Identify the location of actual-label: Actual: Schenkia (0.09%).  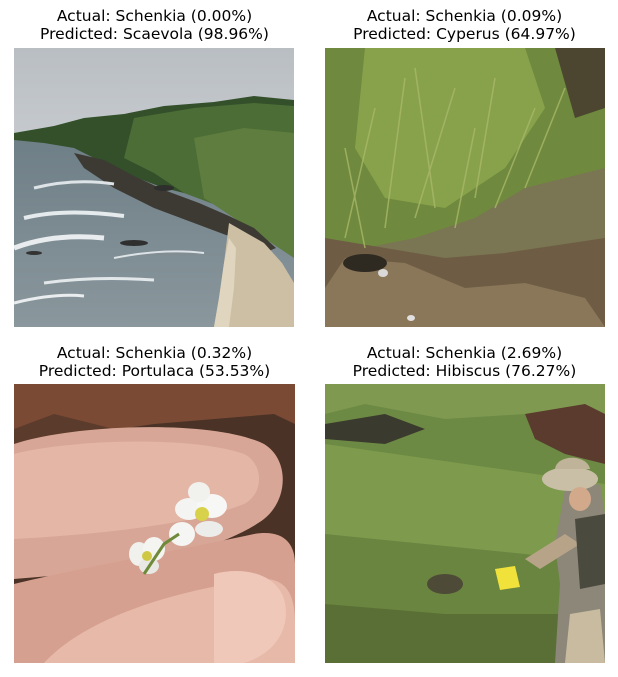
(464, 16).